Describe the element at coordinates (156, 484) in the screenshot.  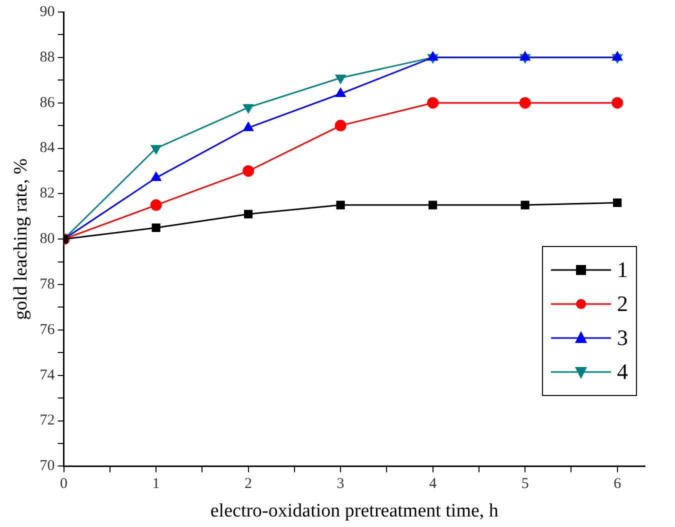
I see `x-tick-label: 1` at that location.